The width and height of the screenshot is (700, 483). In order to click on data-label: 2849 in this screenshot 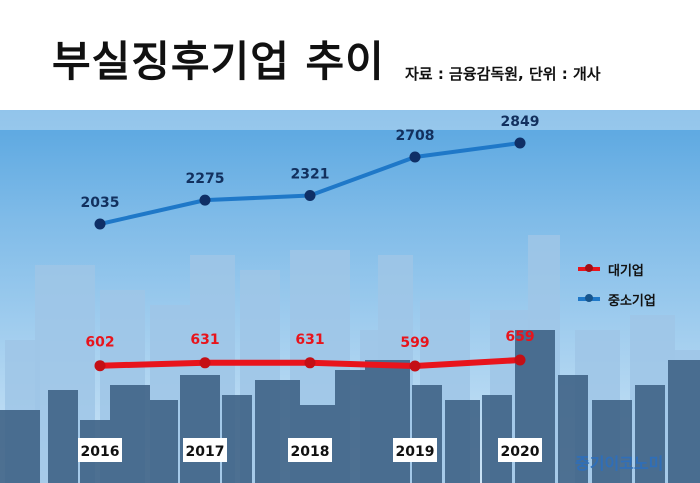, I will do `click(520, 122)`.